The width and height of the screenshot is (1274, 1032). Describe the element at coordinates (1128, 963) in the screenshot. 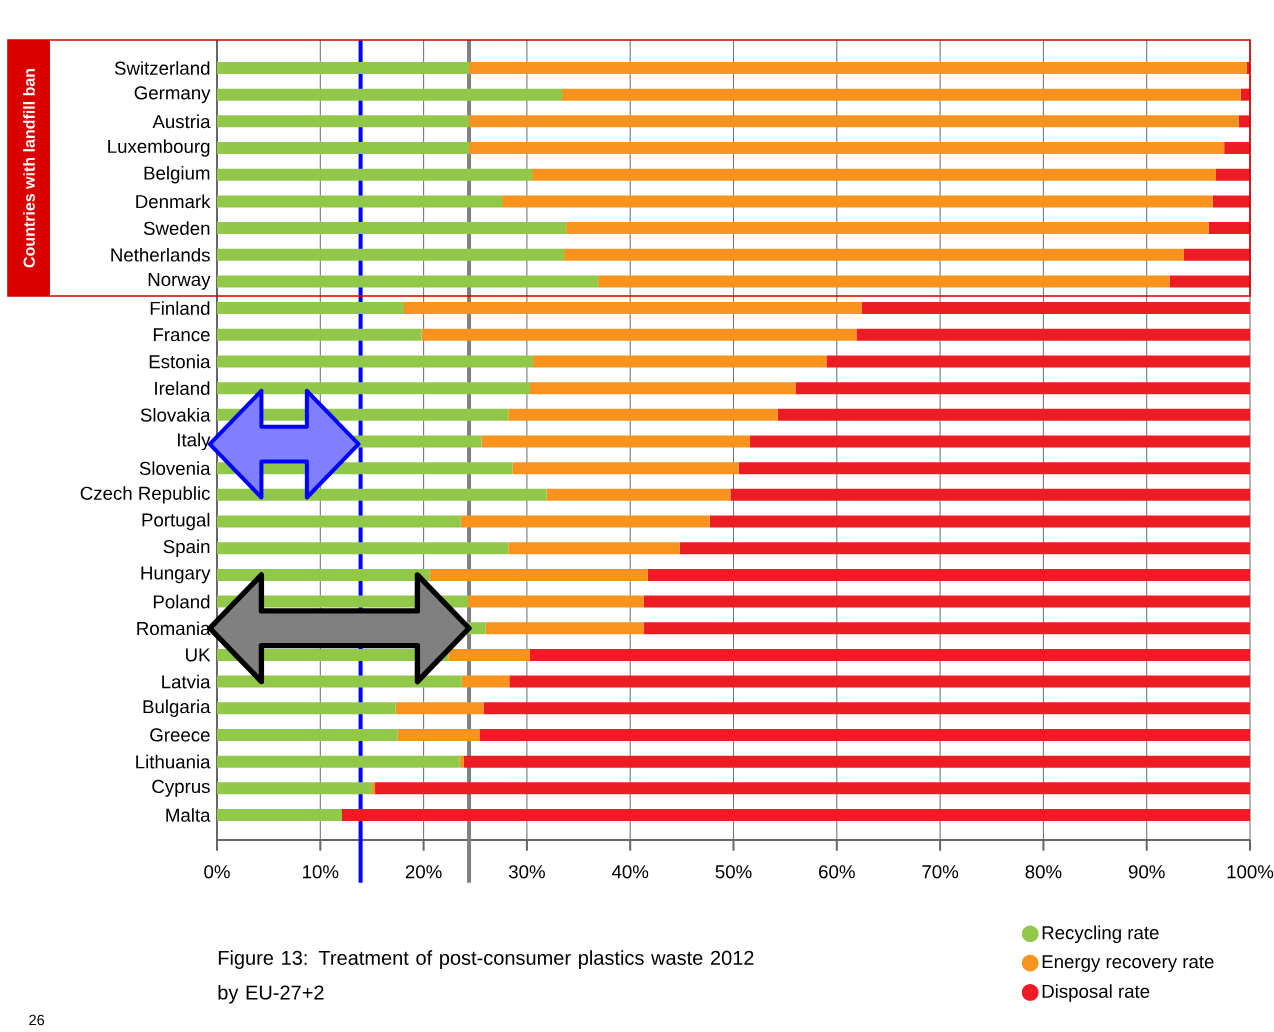

I see `legend-label: Energy recovery rate` at that location.